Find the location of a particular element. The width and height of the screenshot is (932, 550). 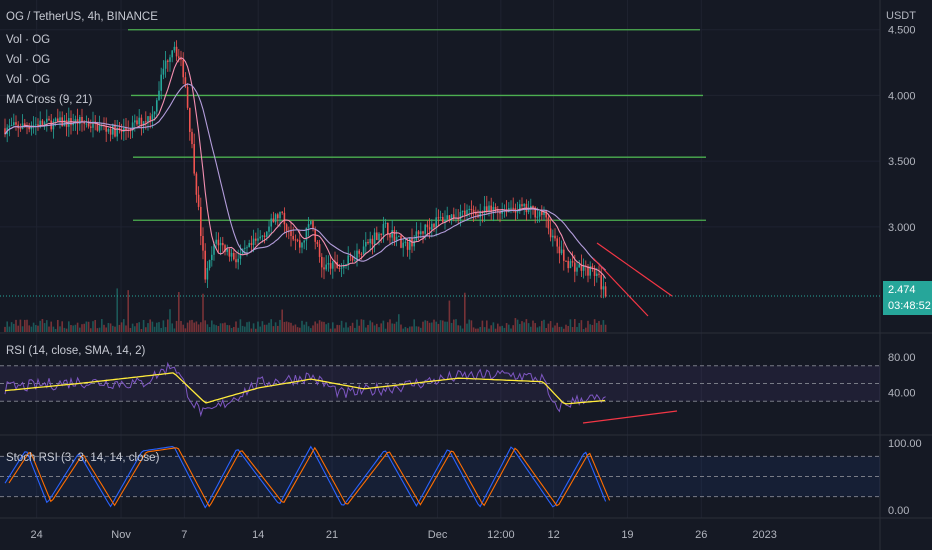

indicator-volume-3: Vol · OG is located at coordinates (28, 80).